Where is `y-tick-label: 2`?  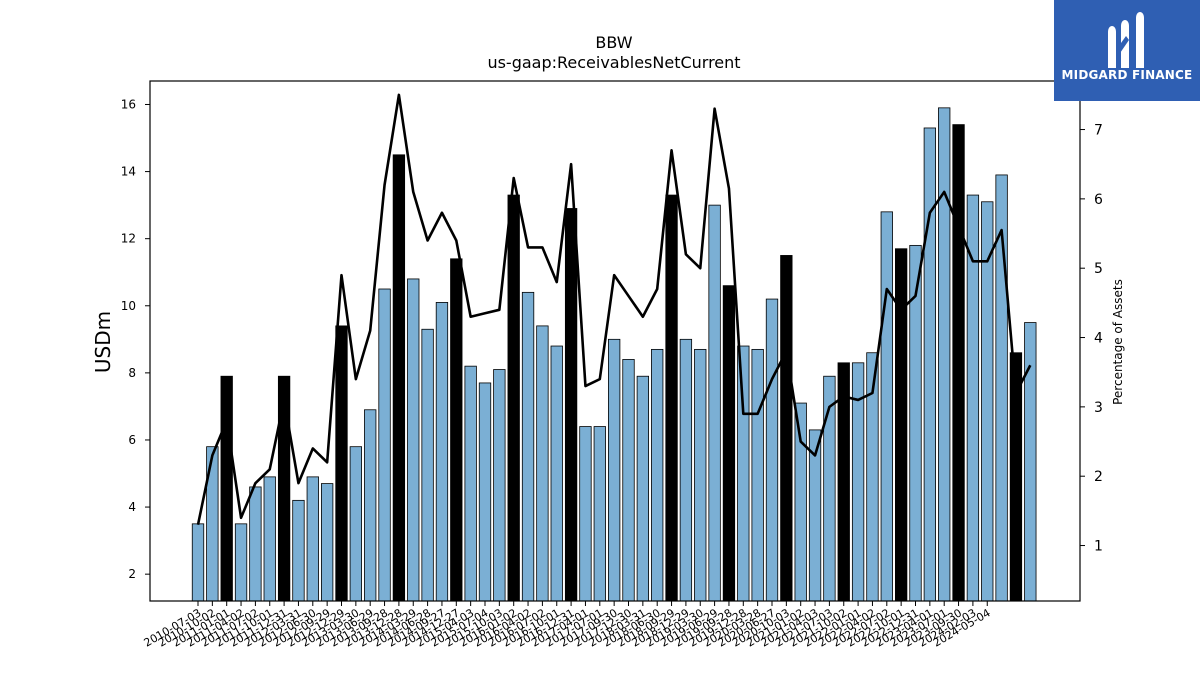
y-tick-label: 2 is located at coordinates (132, 574).